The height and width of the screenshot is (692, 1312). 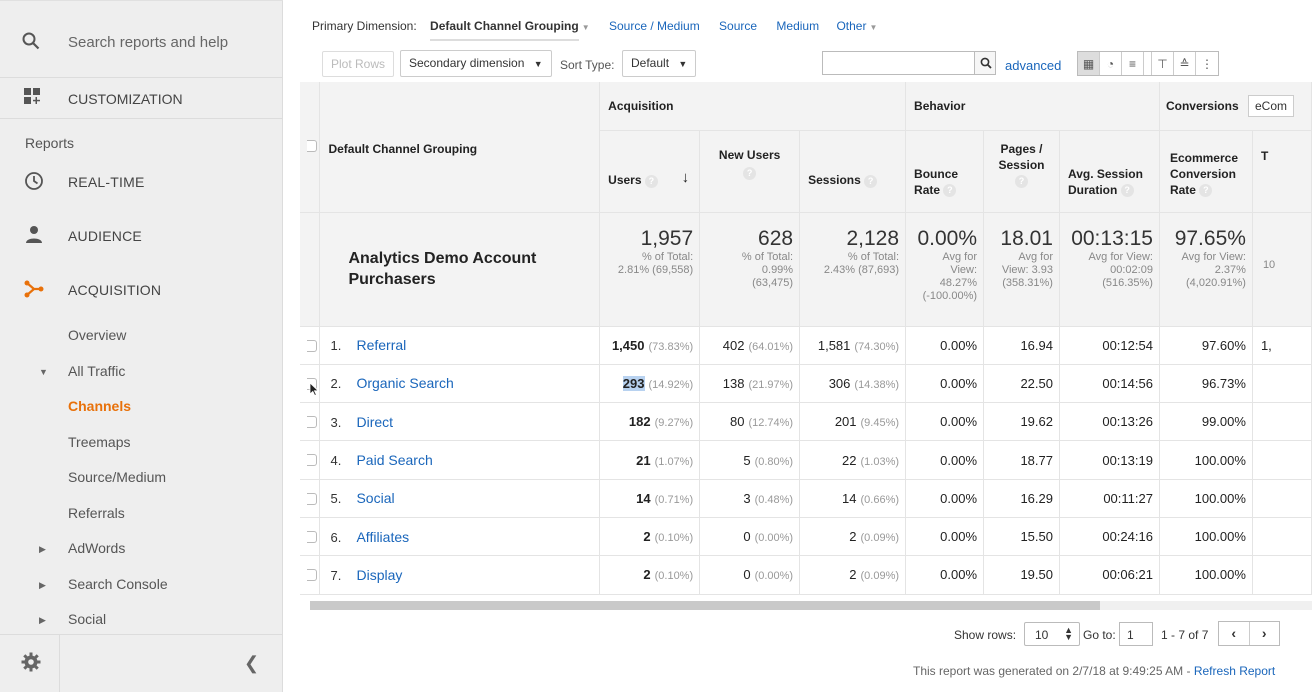 What do you see at coordinates (375, 421) in the screenshot?
I see `channel-link: Direct` at bounding box center [375, 421].